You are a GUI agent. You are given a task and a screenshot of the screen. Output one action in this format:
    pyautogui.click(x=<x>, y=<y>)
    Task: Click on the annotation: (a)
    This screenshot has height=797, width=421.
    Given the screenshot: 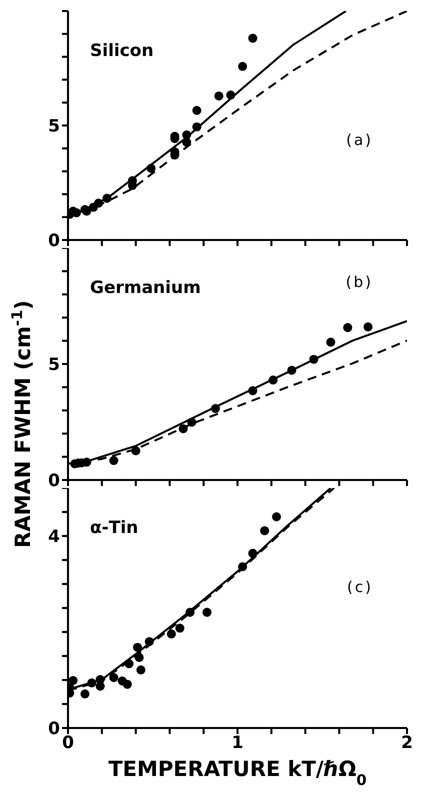 What is the action you would take?
    pyautogui.click(x=359, y=140)
    